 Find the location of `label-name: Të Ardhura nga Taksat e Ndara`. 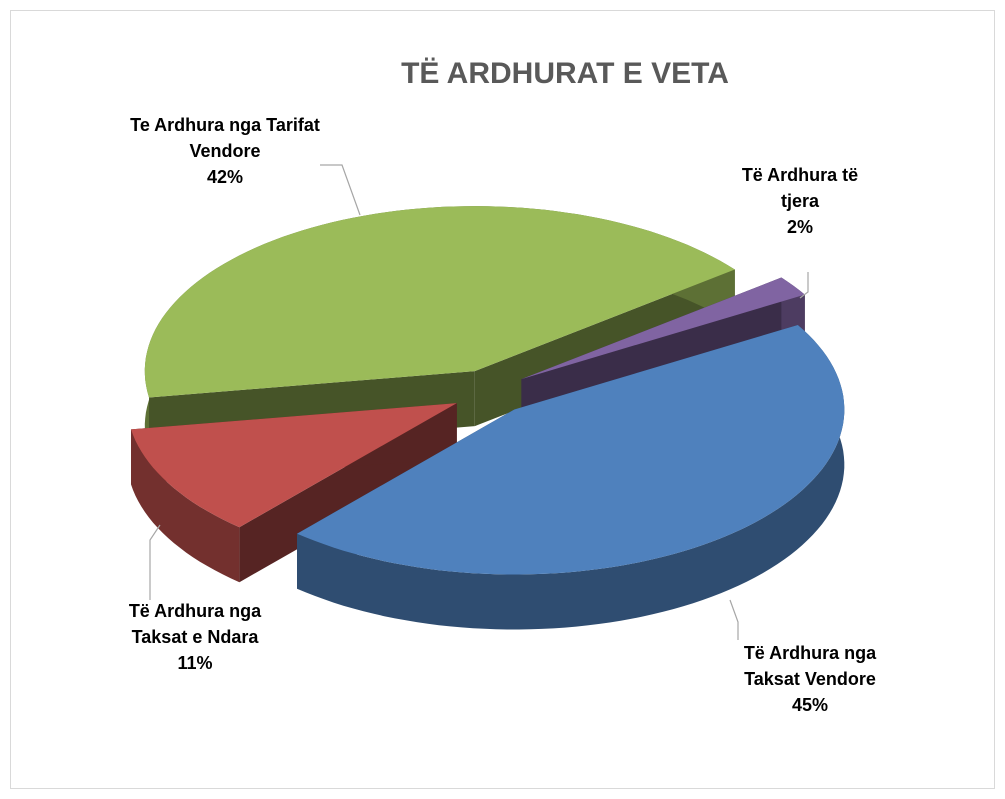

label-name: Të Ardhura nga Taksat e Ndara is located at coordinates (195, 624).